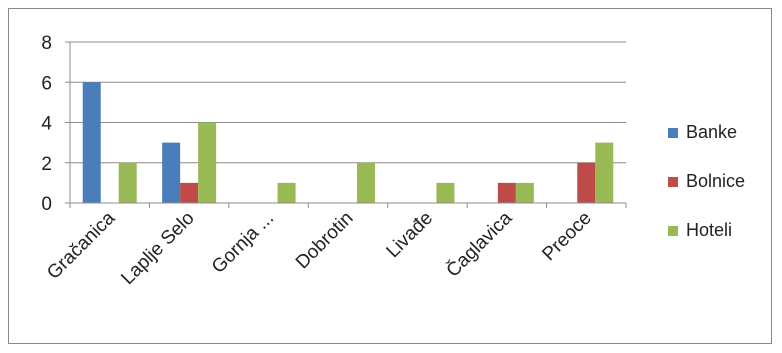 This screenshot has height=353, width=782. Describe the element at coordinates (157, 248) in the screenshot. I see `x-tick-label: Laplje Selo` at that location.